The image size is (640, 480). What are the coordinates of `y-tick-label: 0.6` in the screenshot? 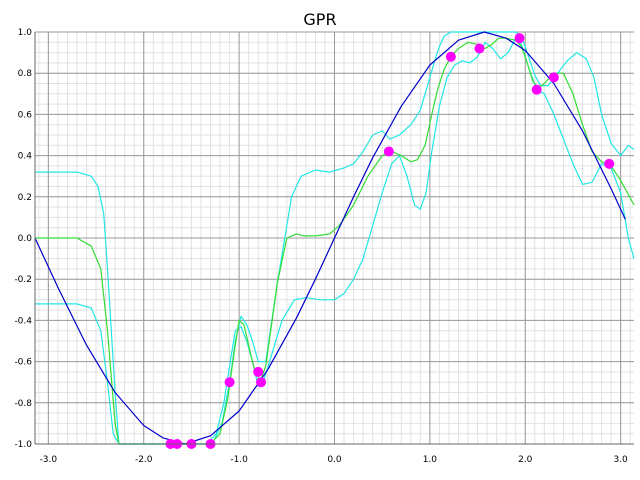 It's located at (25, 115).